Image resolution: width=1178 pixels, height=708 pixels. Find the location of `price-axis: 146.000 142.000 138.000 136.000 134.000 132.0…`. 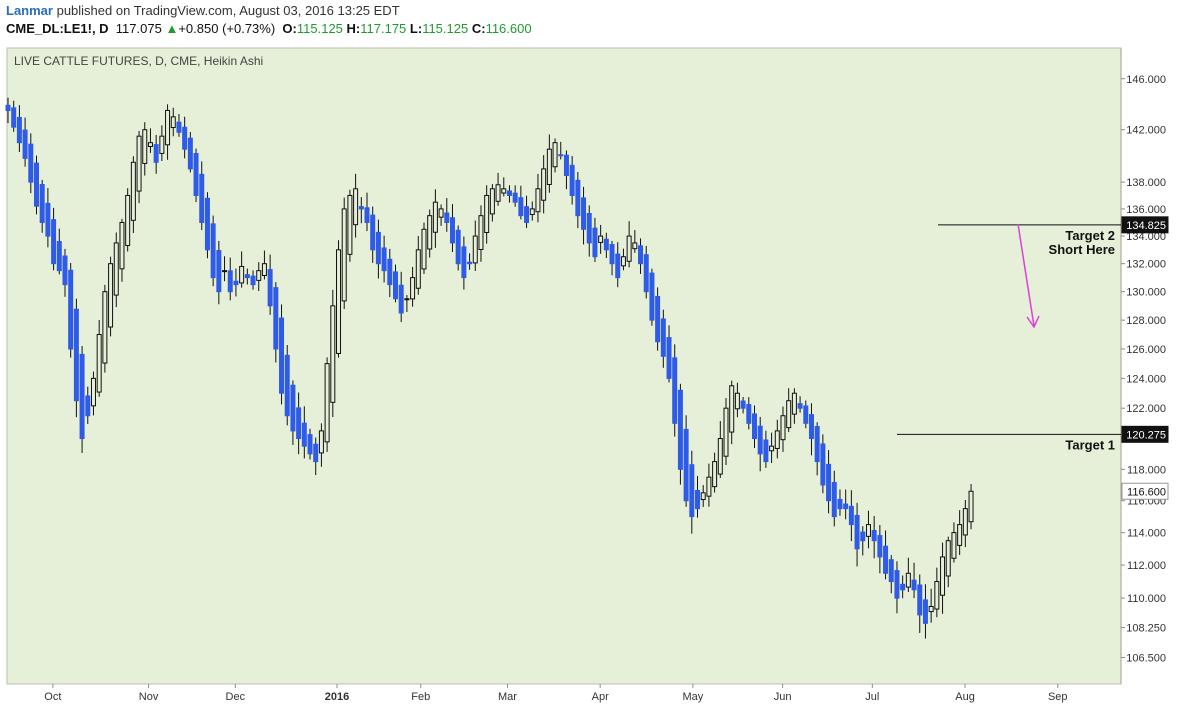

price-axis: 146.000 142.000 138.000 136.000 134.000 132.0… is located at coordinates (1143, 369).